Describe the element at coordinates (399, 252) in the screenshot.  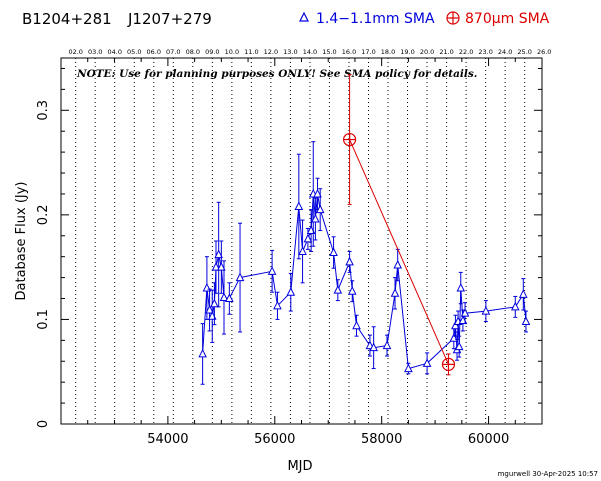
I see `series-line` at that location.